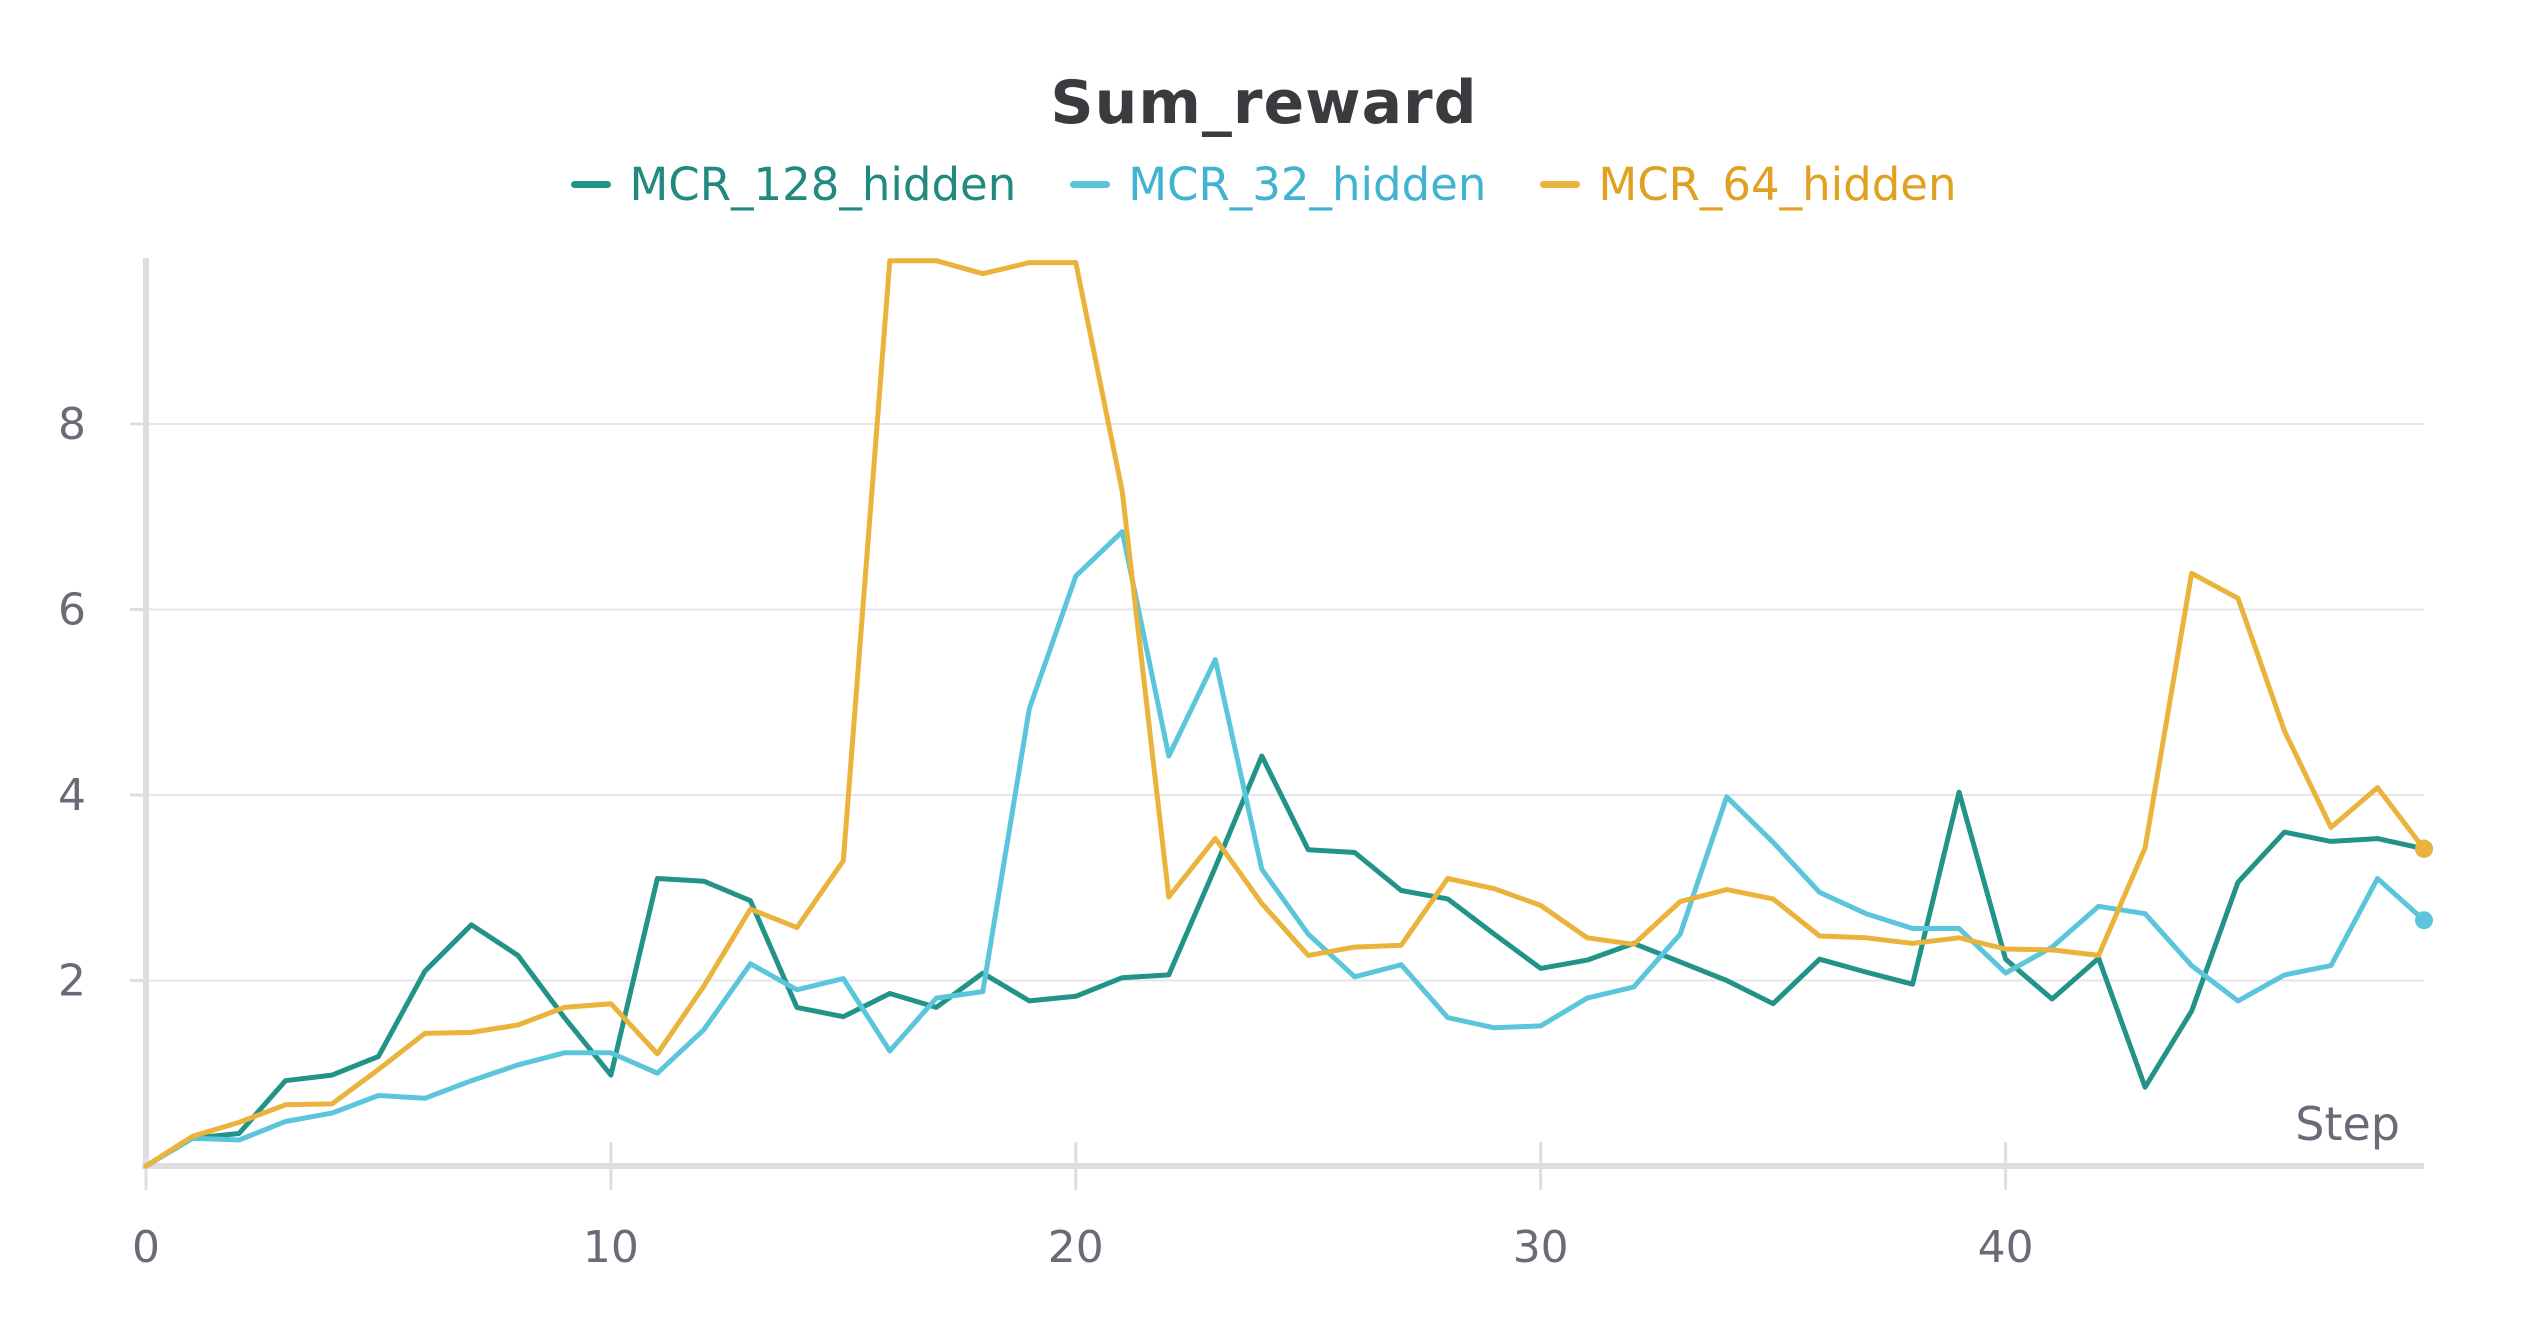 This screenshot has height=1328, width=2528. I want to click on y-tick-label-6: 6, so click(72, 609).